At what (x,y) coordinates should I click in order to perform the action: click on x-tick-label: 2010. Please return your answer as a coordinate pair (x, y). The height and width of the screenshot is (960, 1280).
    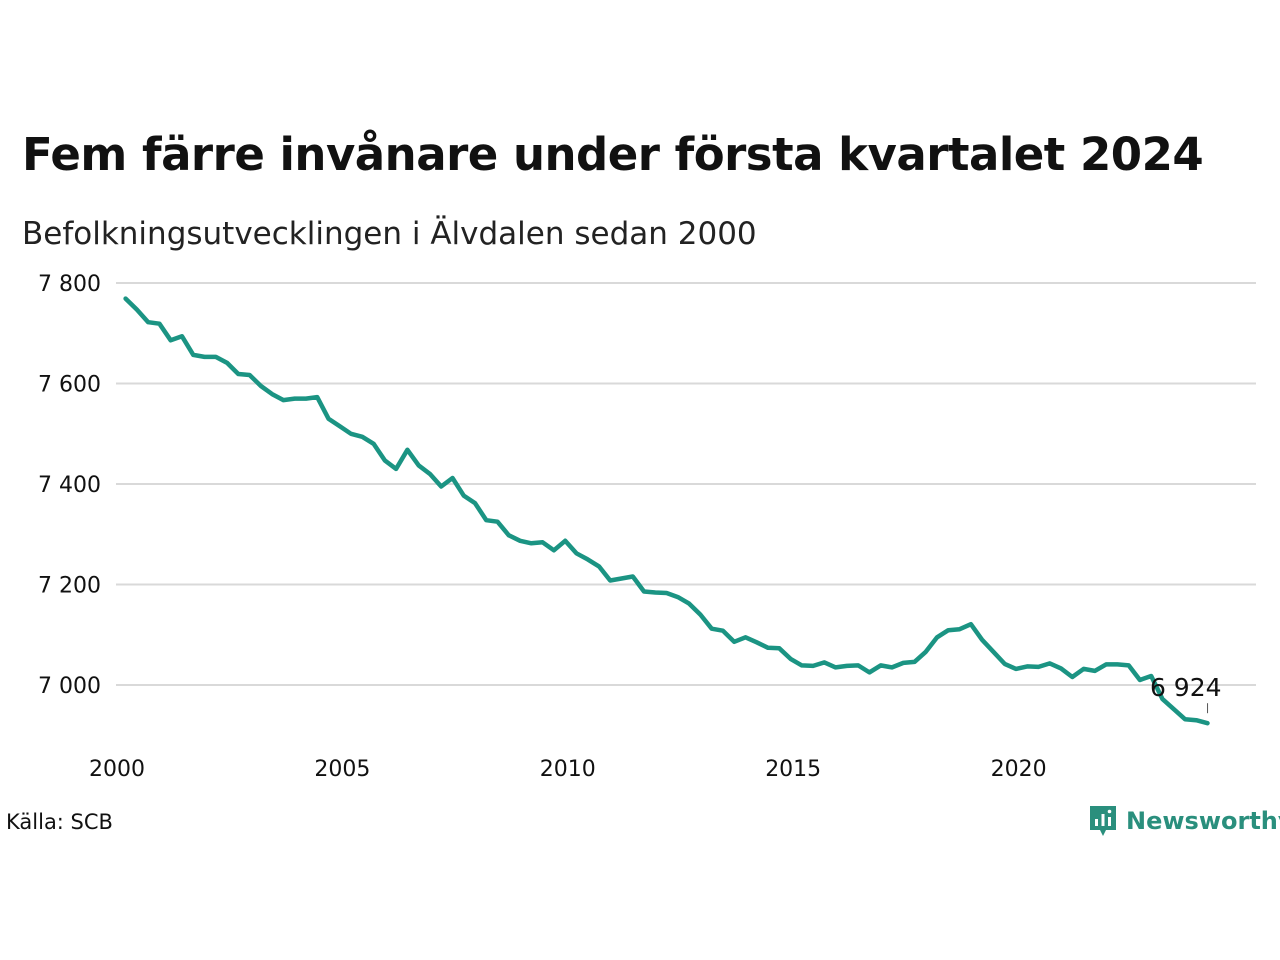
    Looking at the image, I should click on (568, 769).